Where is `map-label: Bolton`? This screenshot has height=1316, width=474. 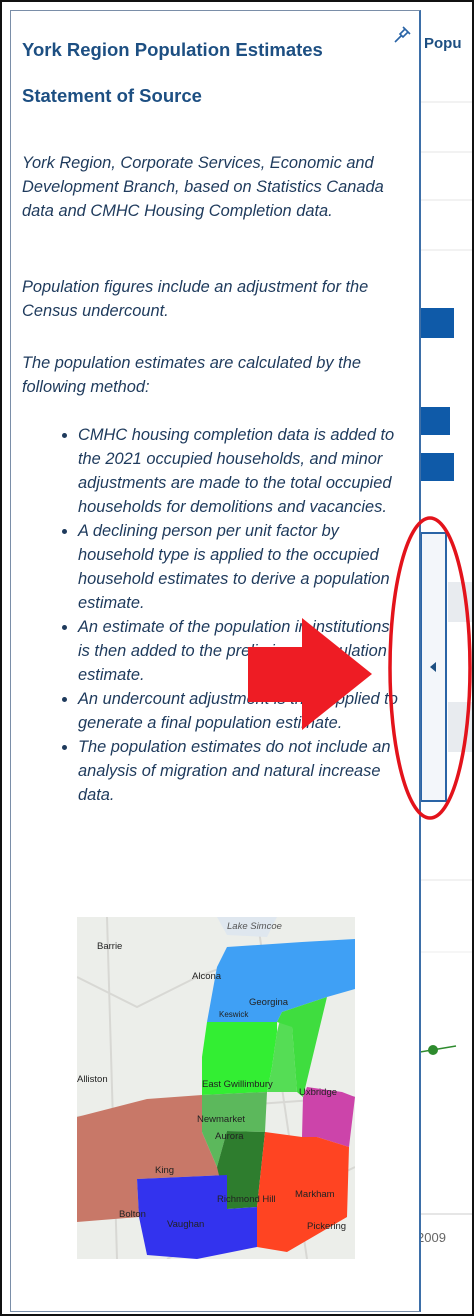
map-label: Bolton is located at coordinates (132, 1214).